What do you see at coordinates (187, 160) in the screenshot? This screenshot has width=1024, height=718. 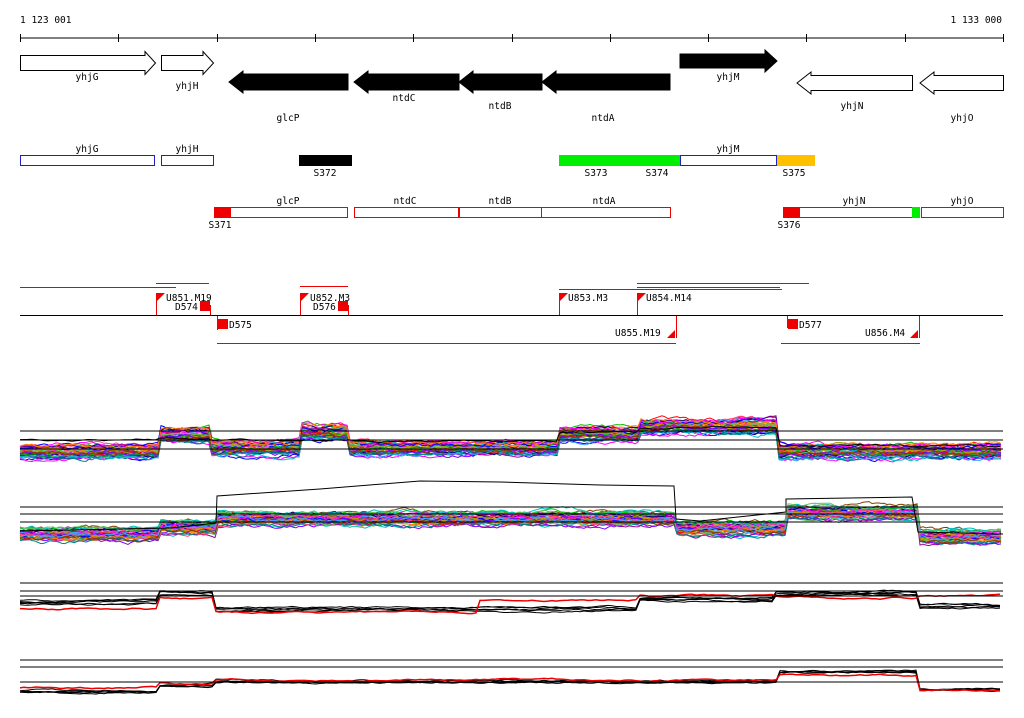 I see `plus-box-yhjH` at bounding box center [187, 160].